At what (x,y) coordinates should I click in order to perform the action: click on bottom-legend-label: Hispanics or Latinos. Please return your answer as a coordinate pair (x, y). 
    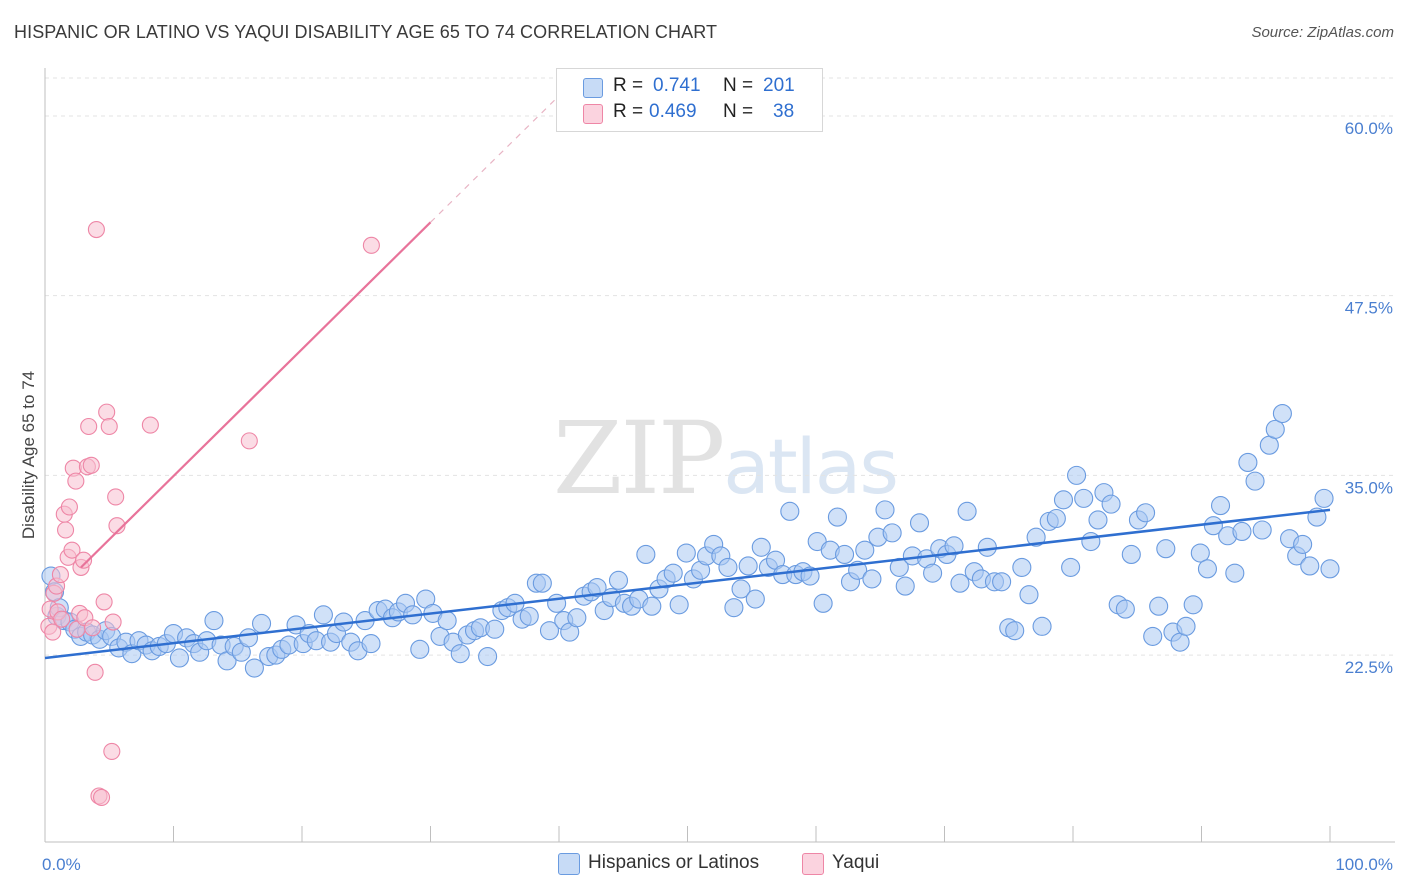
    Looking at the image, I should click on (674, 862).